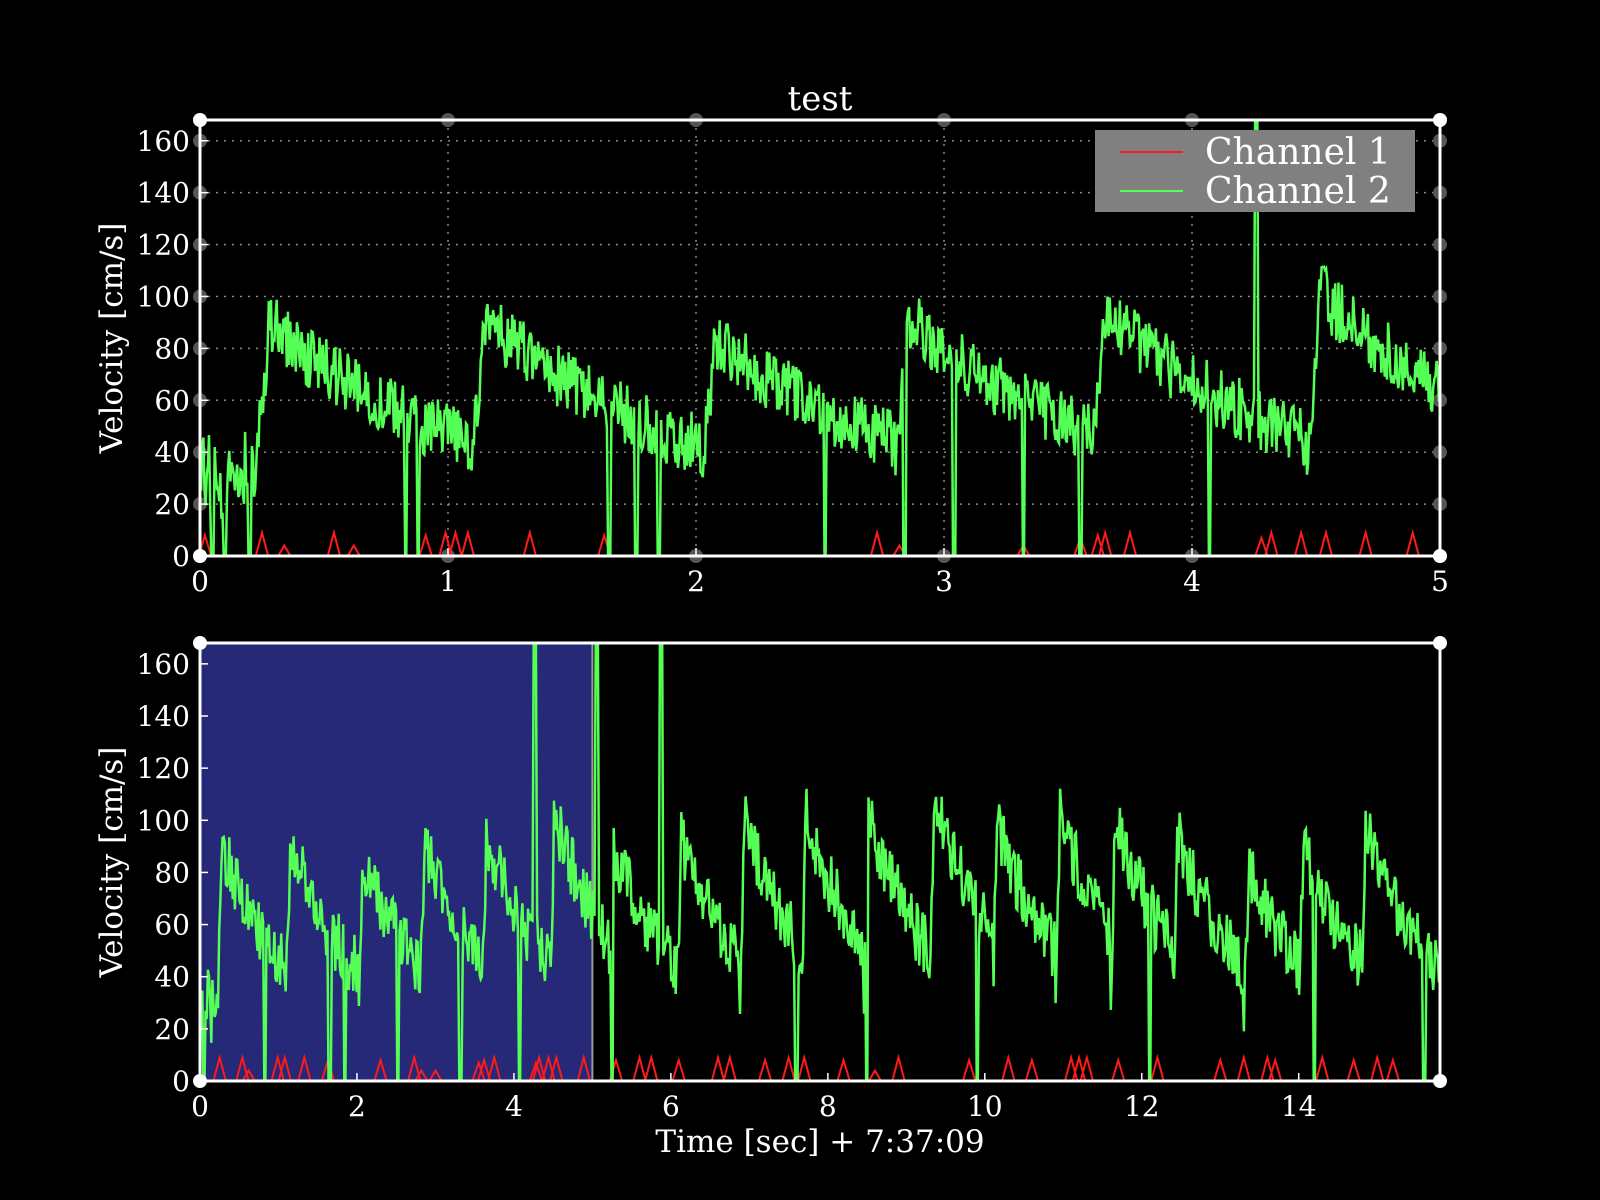  What do you see at coordinates (112, 339) in the screenshot?
I see `top-plot-ylabel: Velocity [cm/s]` at bounding box center [112, 339].